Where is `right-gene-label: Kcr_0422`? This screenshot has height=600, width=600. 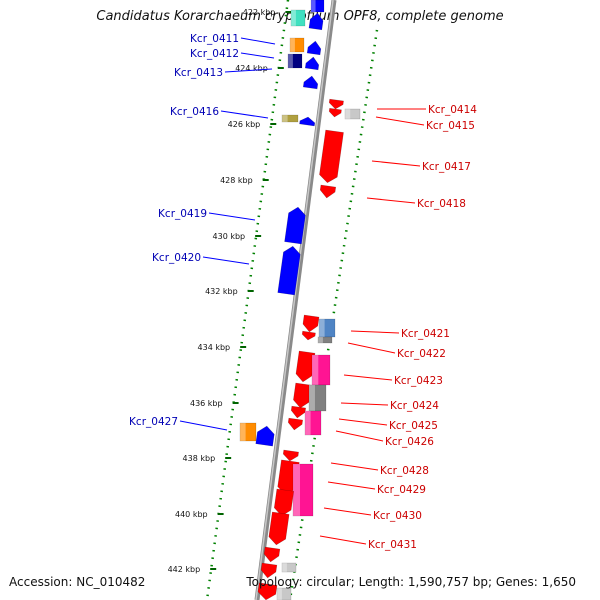
right-gene-label: Kcr_0422 is located at coordinates (421, 354).